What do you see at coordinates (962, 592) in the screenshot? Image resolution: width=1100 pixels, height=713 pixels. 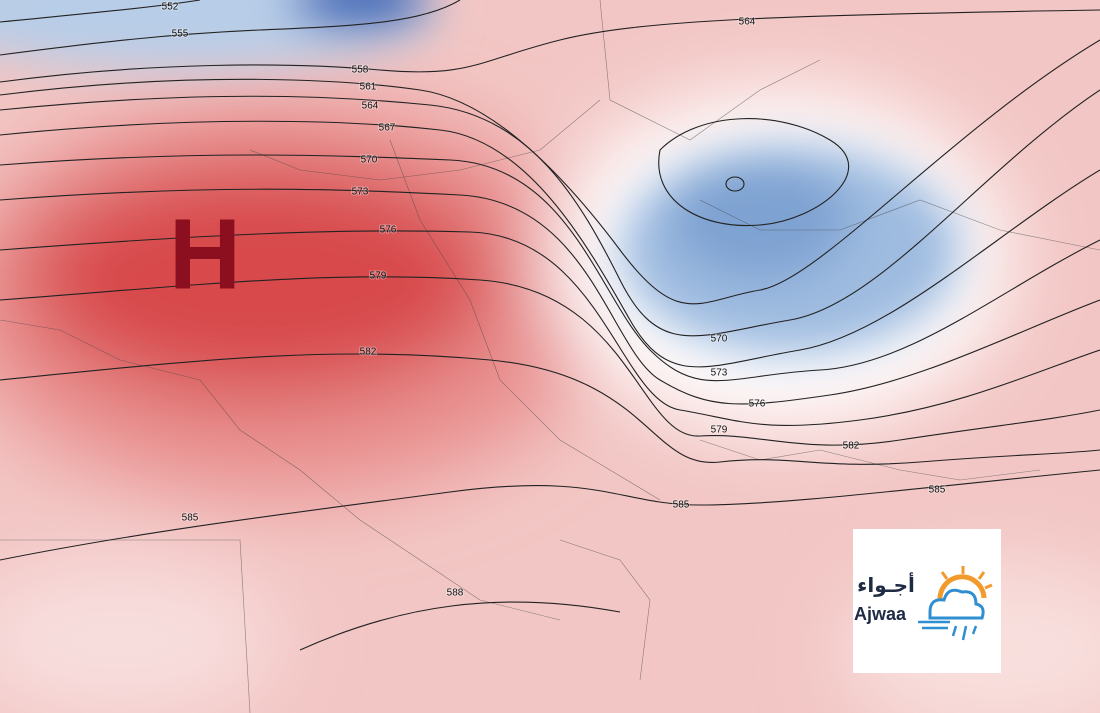 I see `logo-sun` at bounding box center [962, 592].